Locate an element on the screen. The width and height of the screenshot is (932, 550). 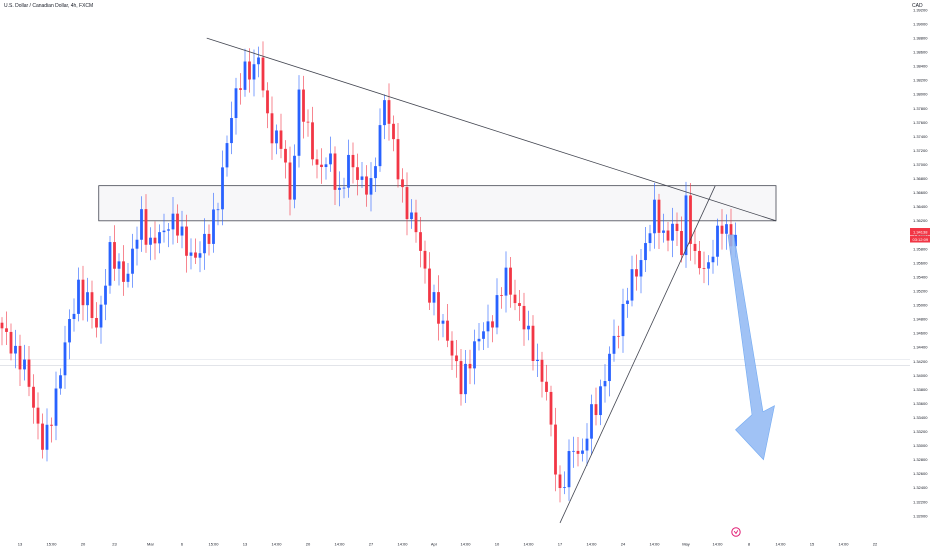
time-tick-label: 20 is located at coordinates (308, 544).